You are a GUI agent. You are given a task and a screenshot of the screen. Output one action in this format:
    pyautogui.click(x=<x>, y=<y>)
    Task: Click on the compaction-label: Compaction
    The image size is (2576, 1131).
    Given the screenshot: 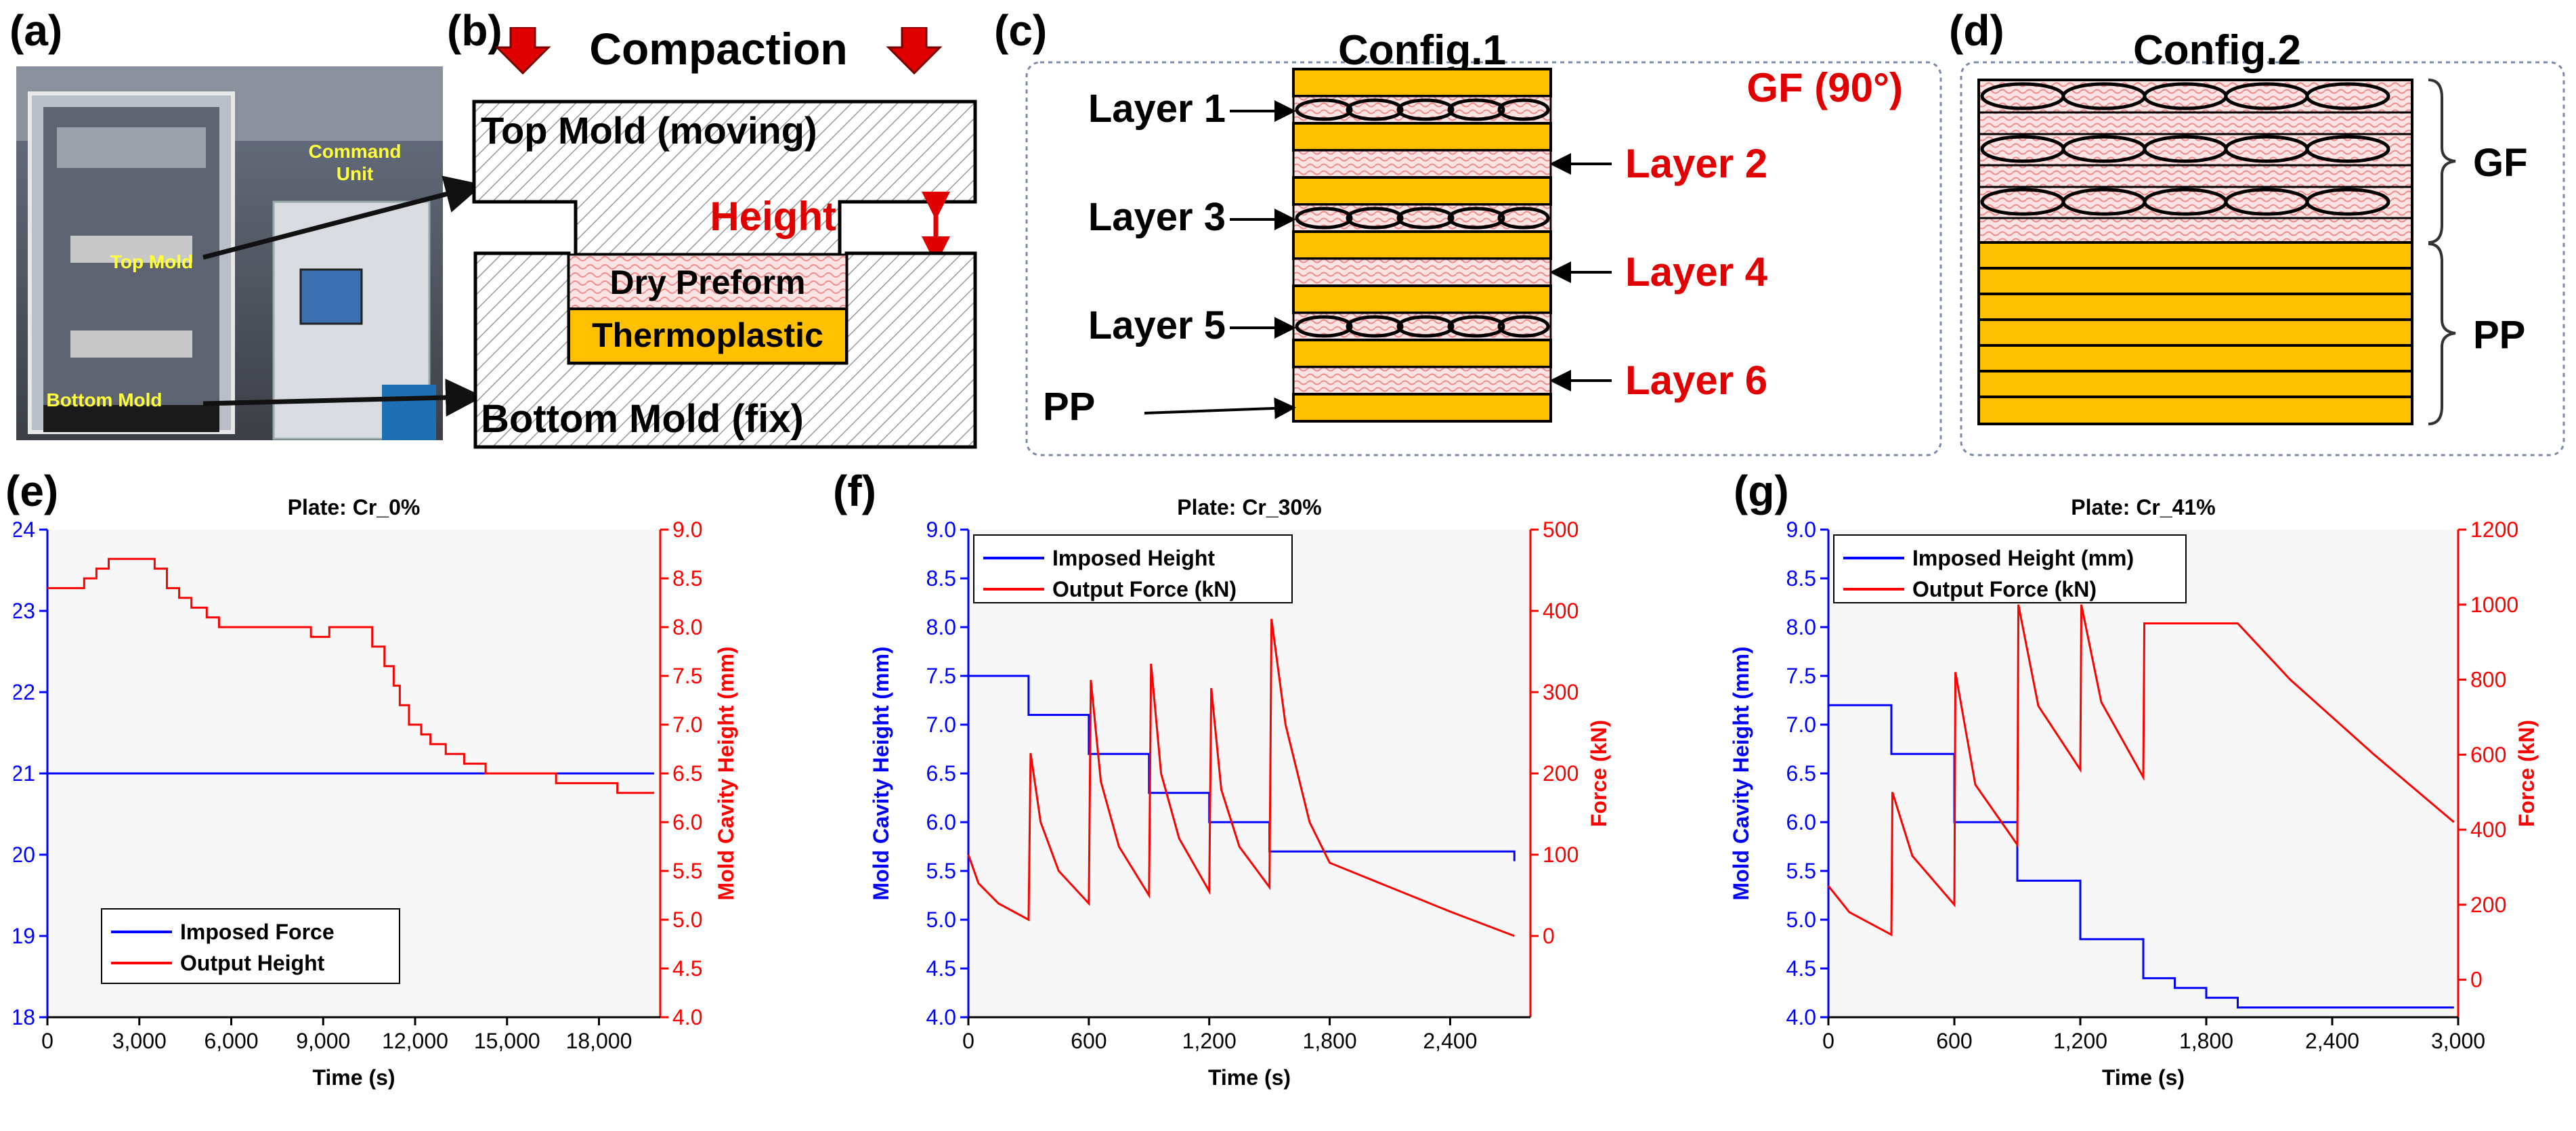 What is the action you would take?
    pyautogui.click(x=718, y=51)
    